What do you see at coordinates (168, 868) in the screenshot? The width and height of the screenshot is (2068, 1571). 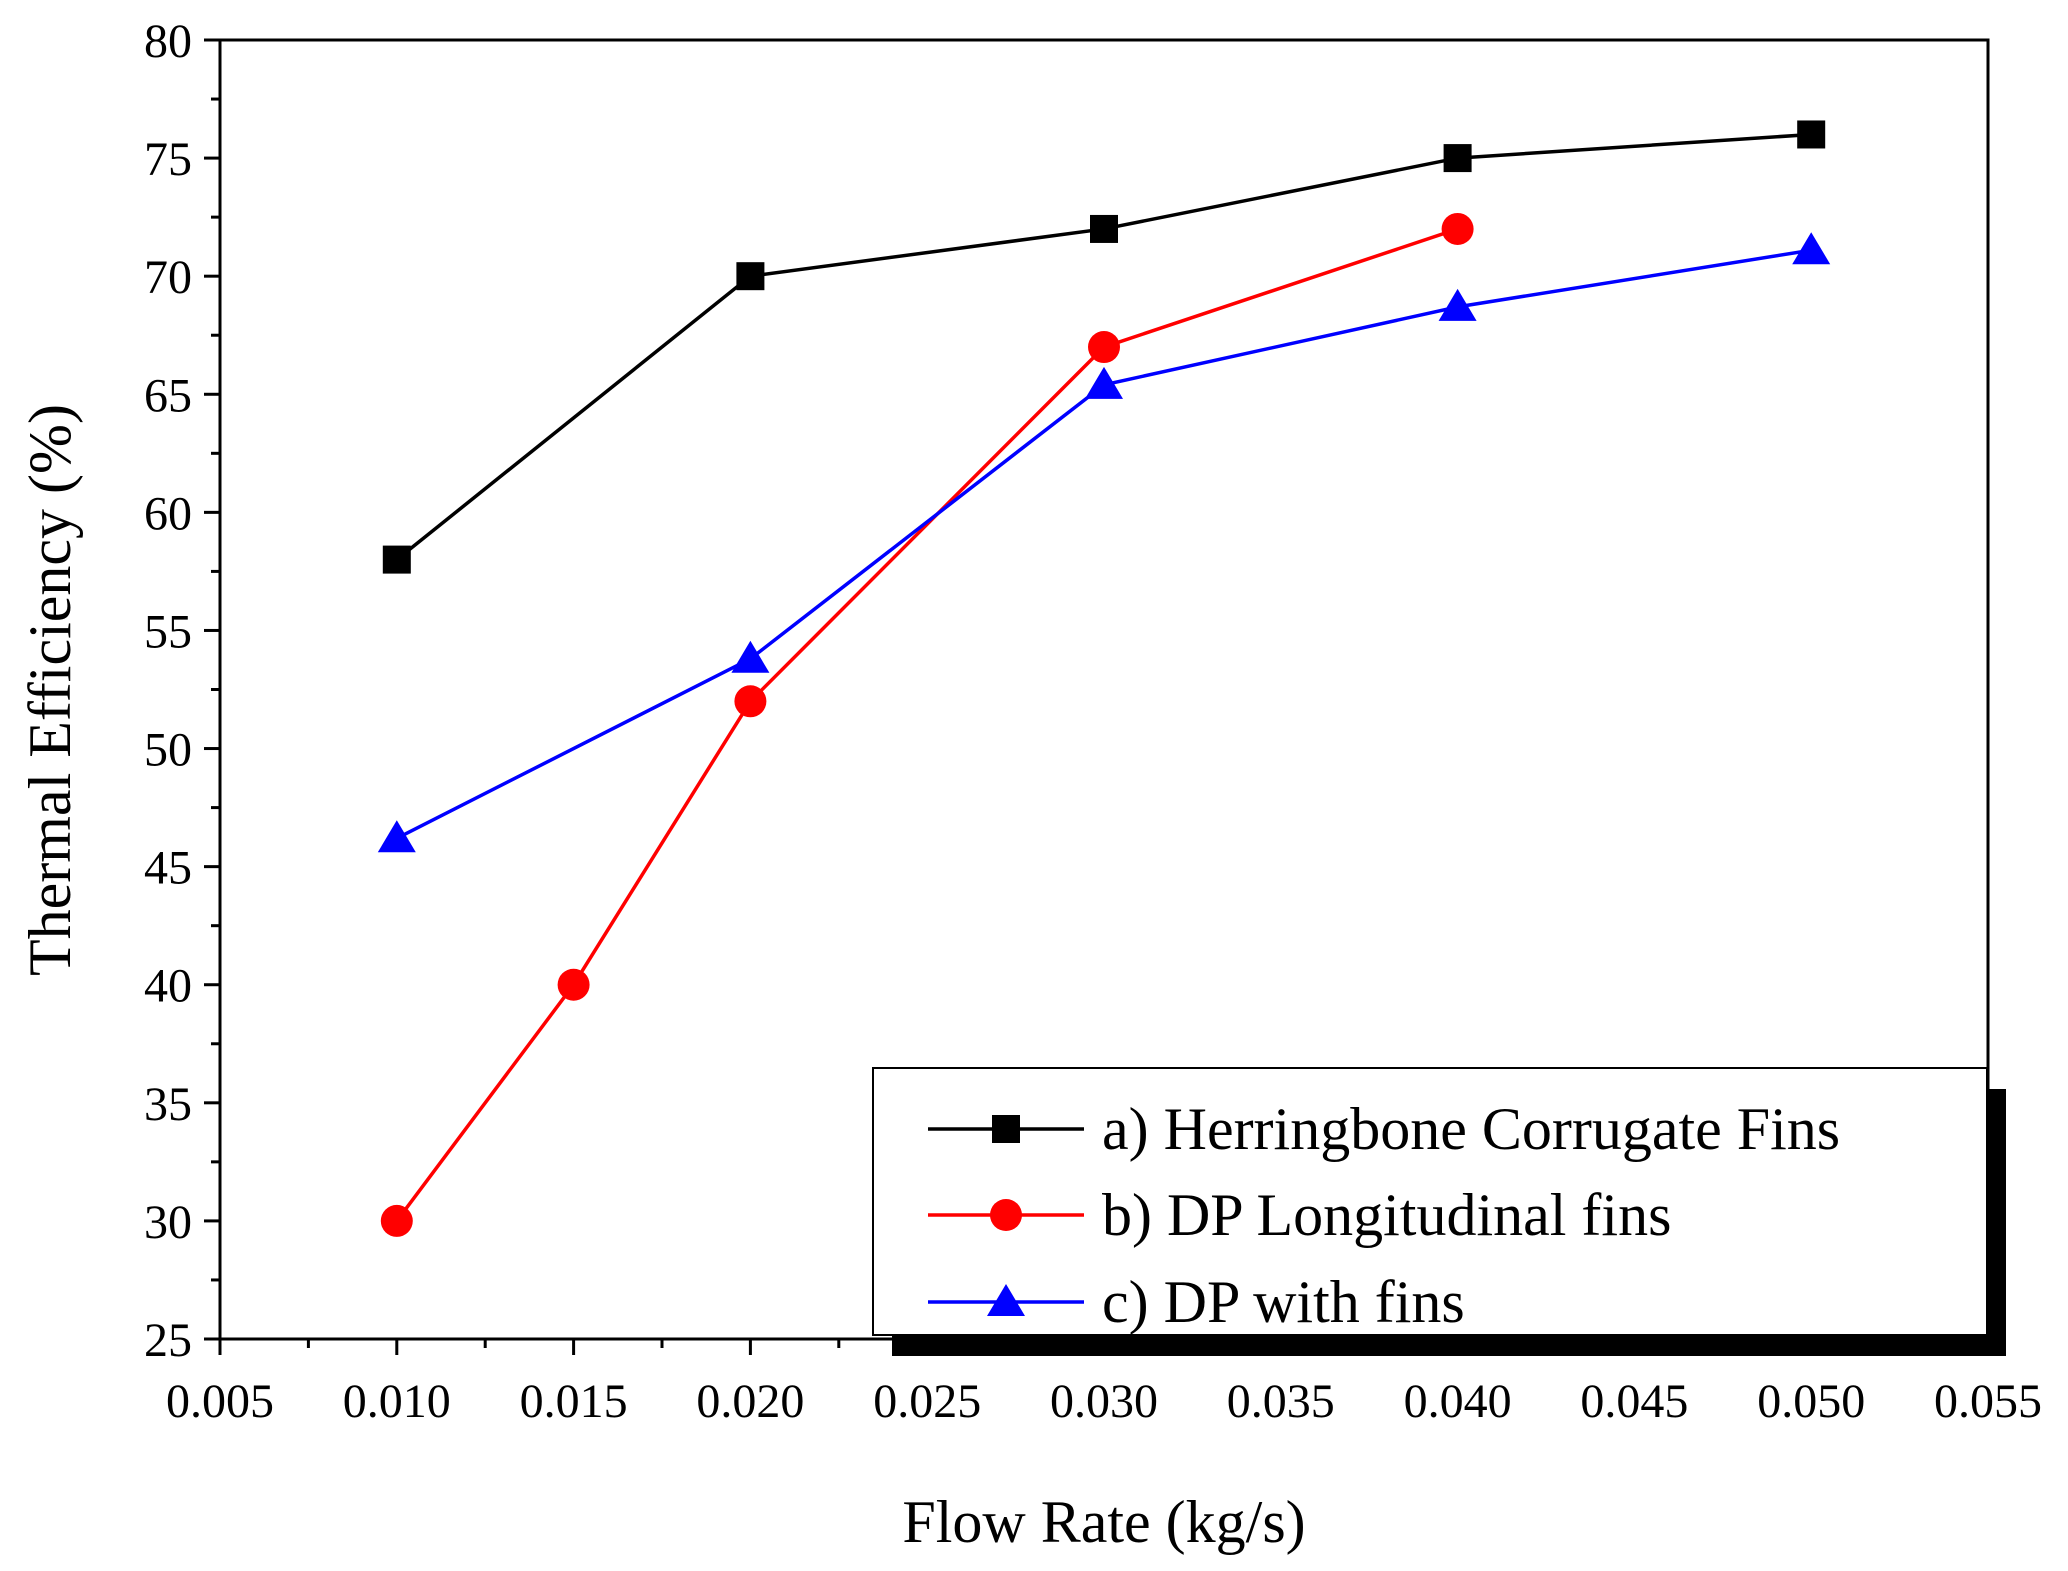 I see `y-tick-label: 45` at bounding box center [168, 868].